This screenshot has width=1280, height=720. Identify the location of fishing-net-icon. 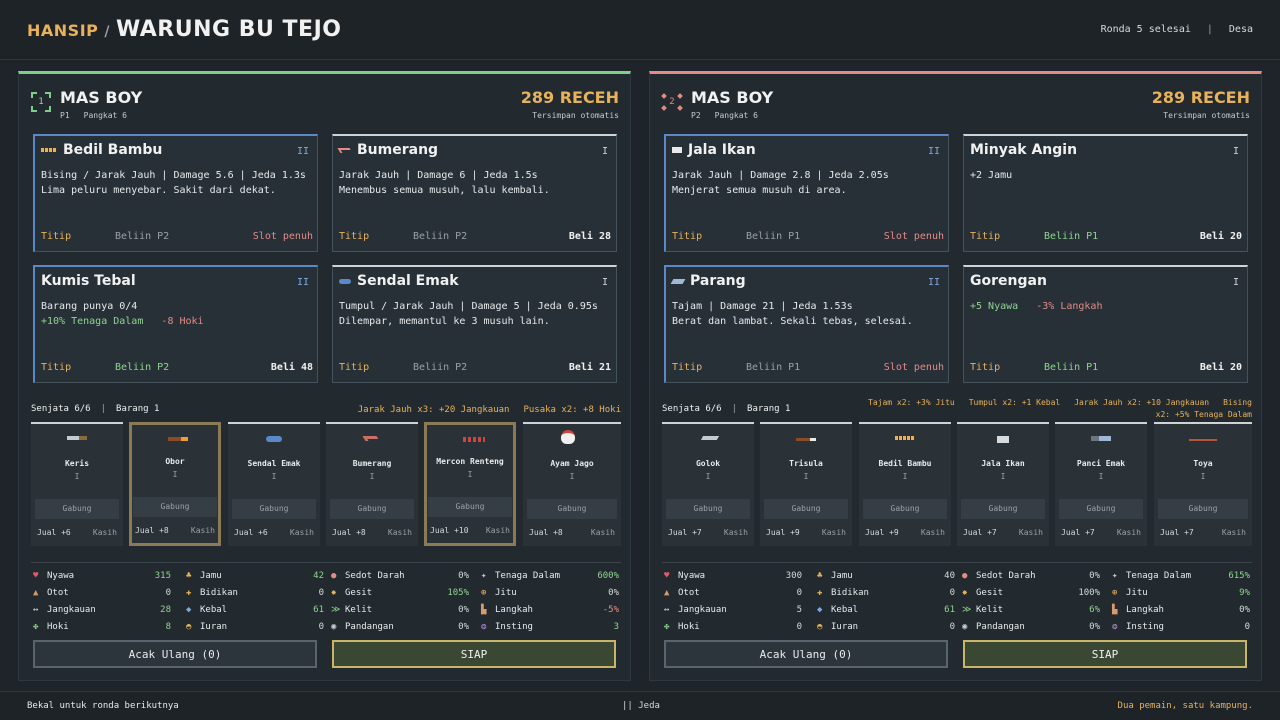
(1003, 439).